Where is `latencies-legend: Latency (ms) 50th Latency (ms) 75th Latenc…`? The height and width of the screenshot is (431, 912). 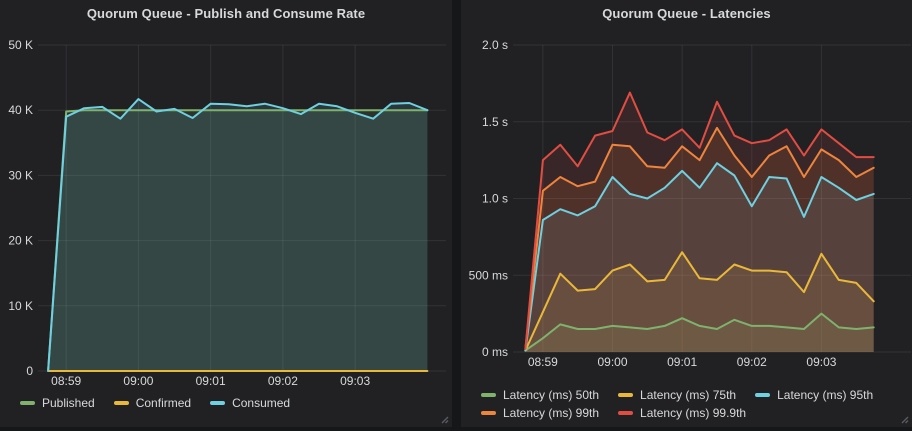 latencies-legend: Latency (ms) 50th Latency (ms) 75th Latenc… is located at coordinates (686, 404).